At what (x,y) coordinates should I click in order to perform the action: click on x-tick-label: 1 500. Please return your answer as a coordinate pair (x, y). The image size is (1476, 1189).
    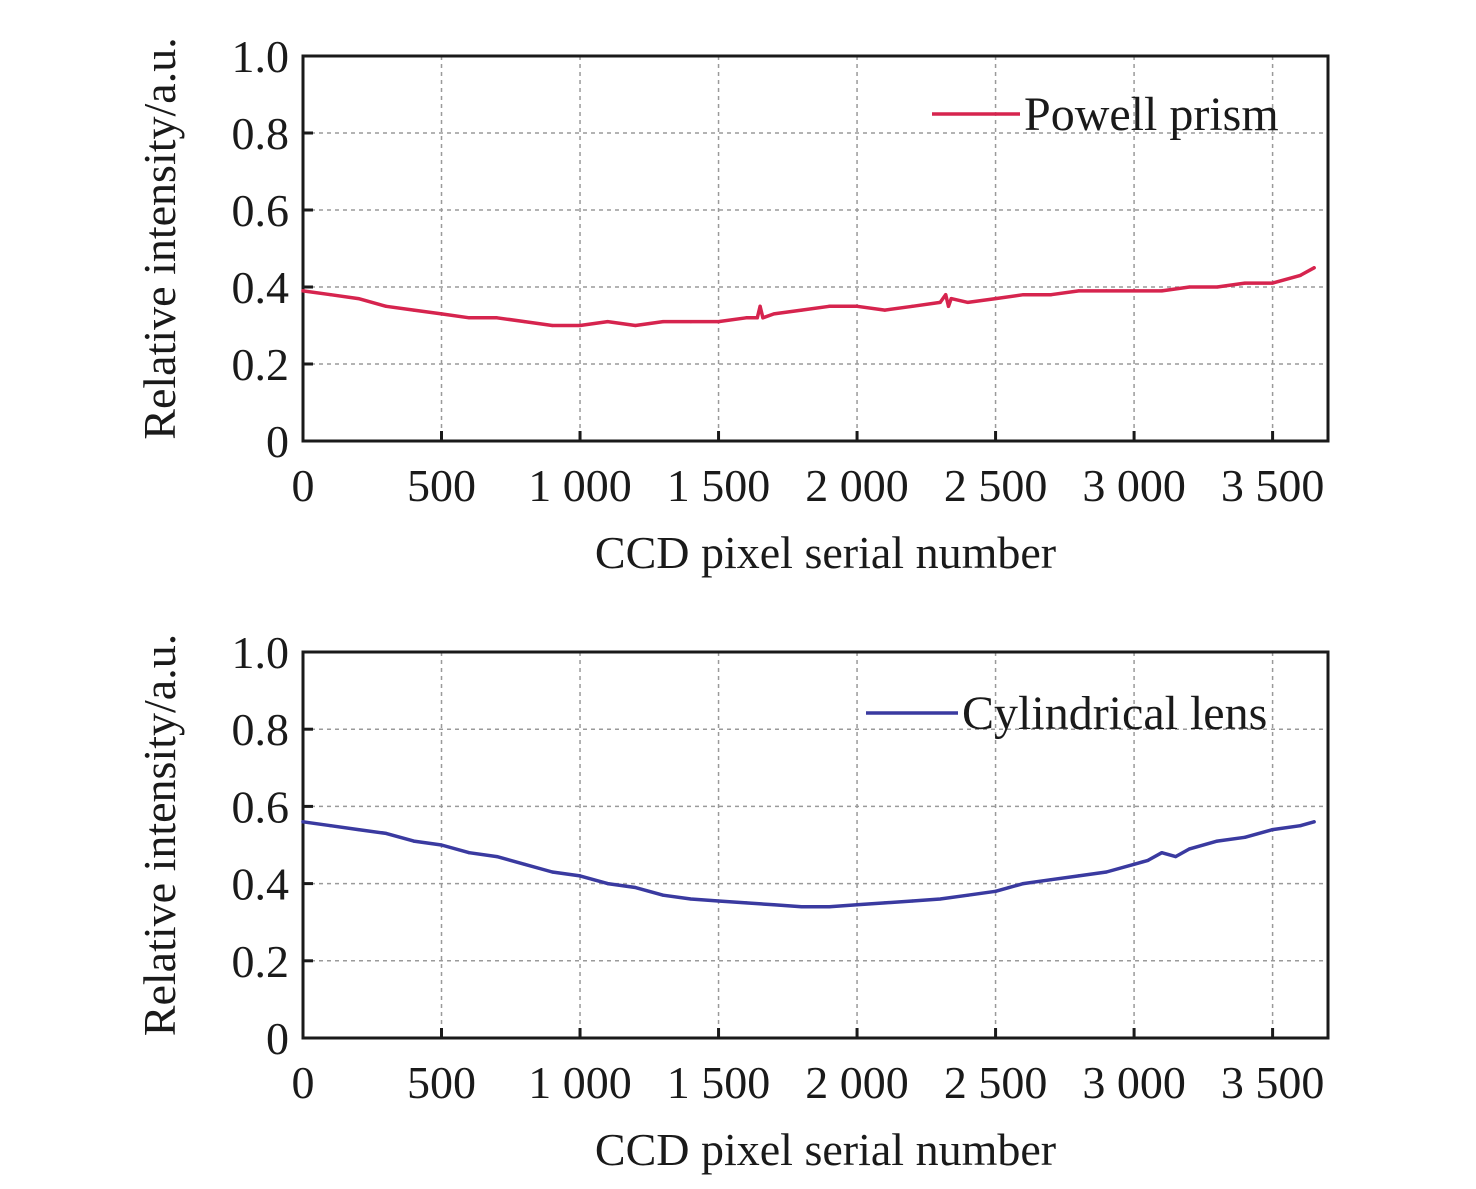
    Looking at the image, I should click on (719, 485).